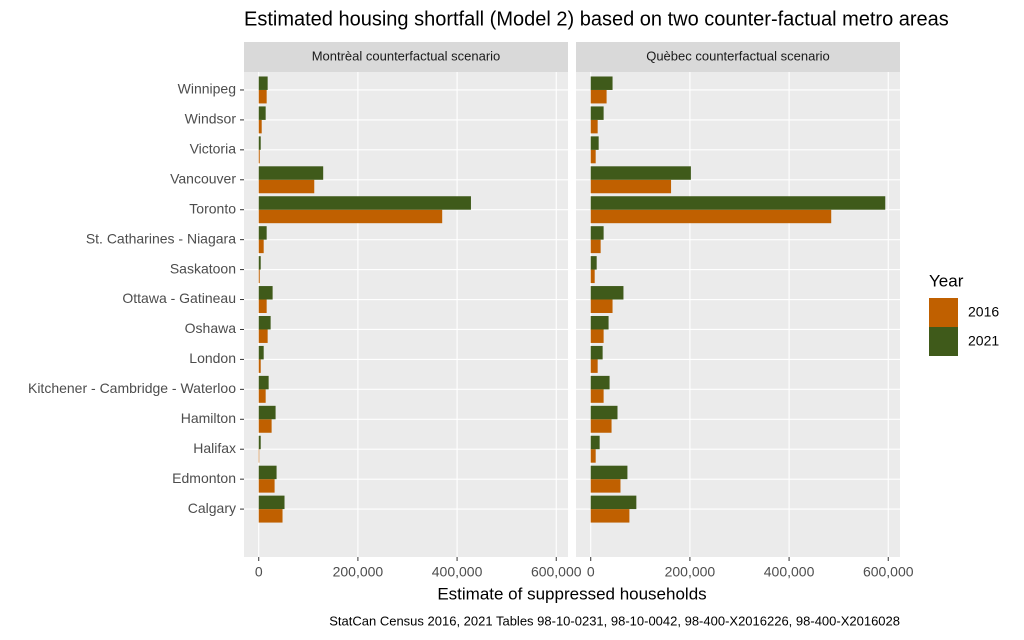  What do you see at coordinates (946, 280) in the screenshot?
I see `legend-title: Year` at bounding box center [946, 280].